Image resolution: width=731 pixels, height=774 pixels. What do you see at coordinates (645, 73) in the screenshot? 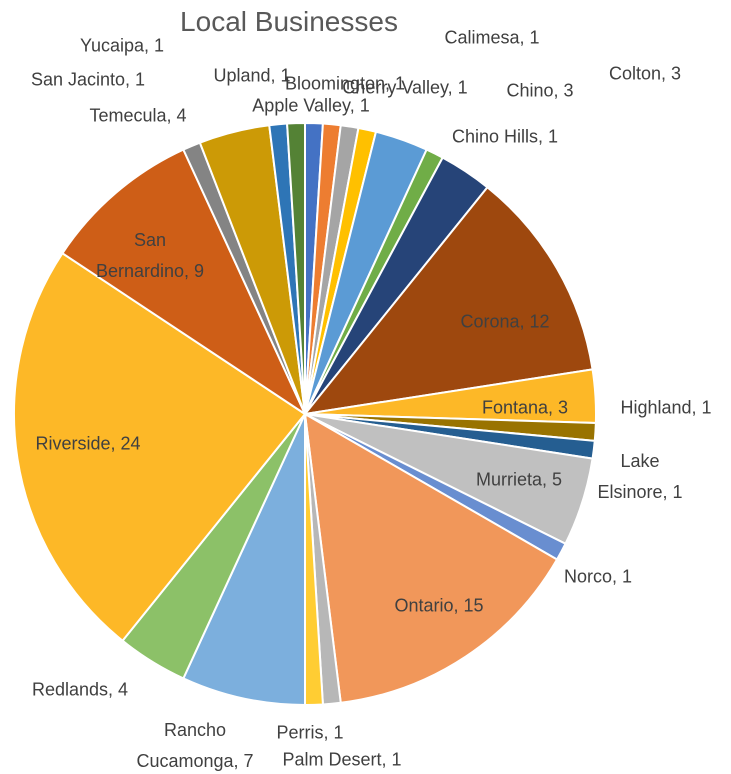
I see `data-label: Colton, 3` at bounding box center [645, 73].